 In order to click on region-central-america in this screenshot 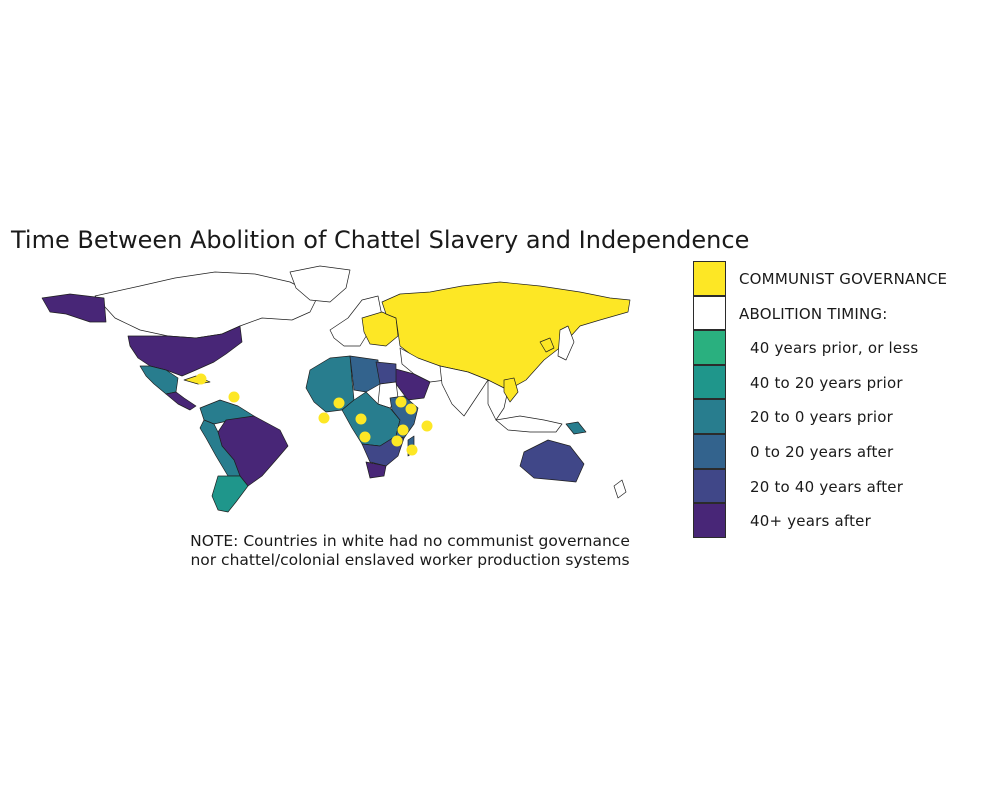, I will do `click(181, 401)`.